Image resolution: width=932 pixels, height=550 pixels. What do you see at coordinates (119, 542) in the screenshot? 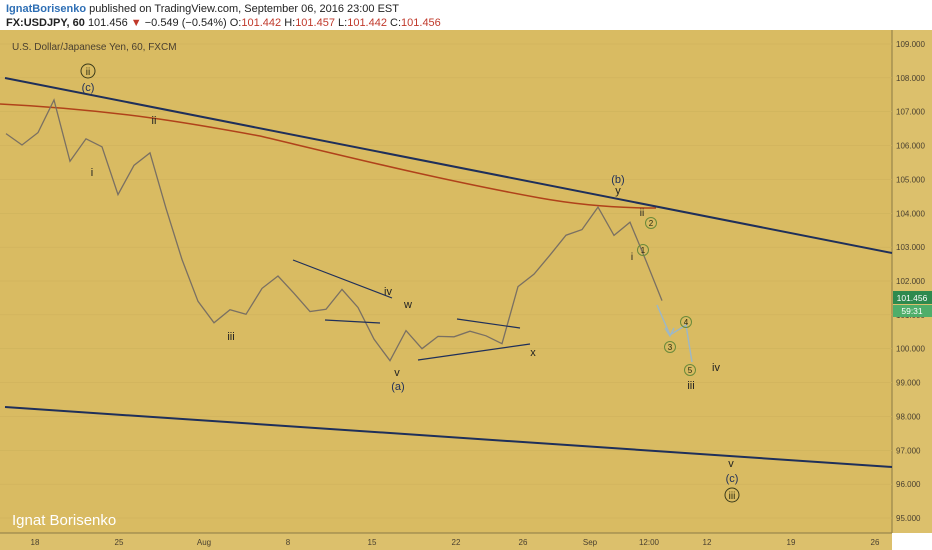
I see `time-tick-label: 25` at bounding box center [119, 542].